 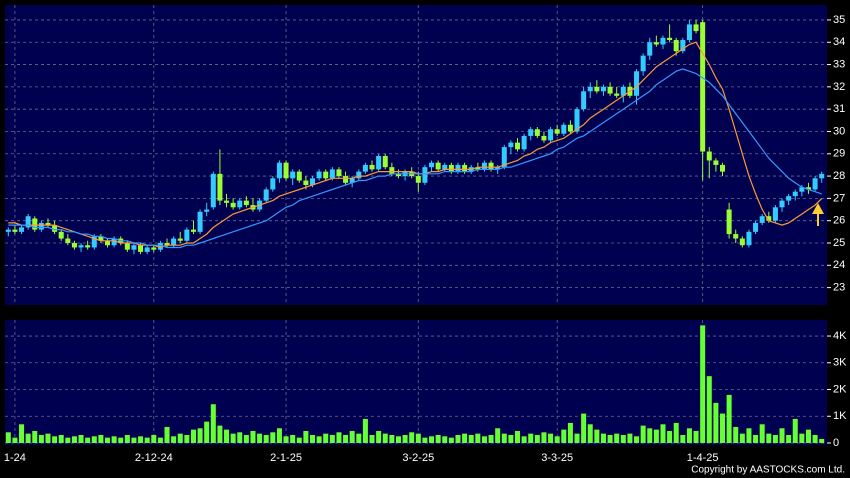 What do you see at coordinates (839, 198) in the screenshot?
I see `y-tick-label: 27` at bounding box center [839, 198].